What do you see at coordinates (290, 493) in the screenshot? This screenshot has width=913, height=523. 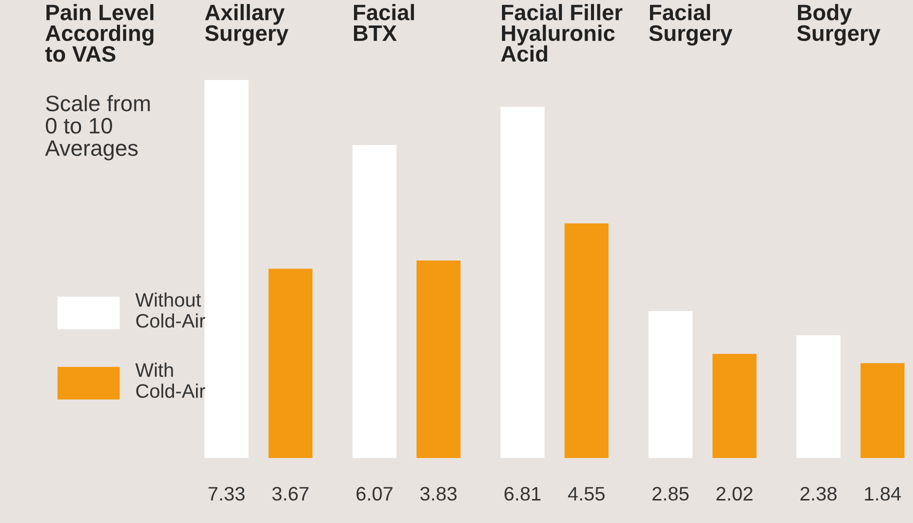 I see `data-label: 3.67` at bounding box center [290, 493].